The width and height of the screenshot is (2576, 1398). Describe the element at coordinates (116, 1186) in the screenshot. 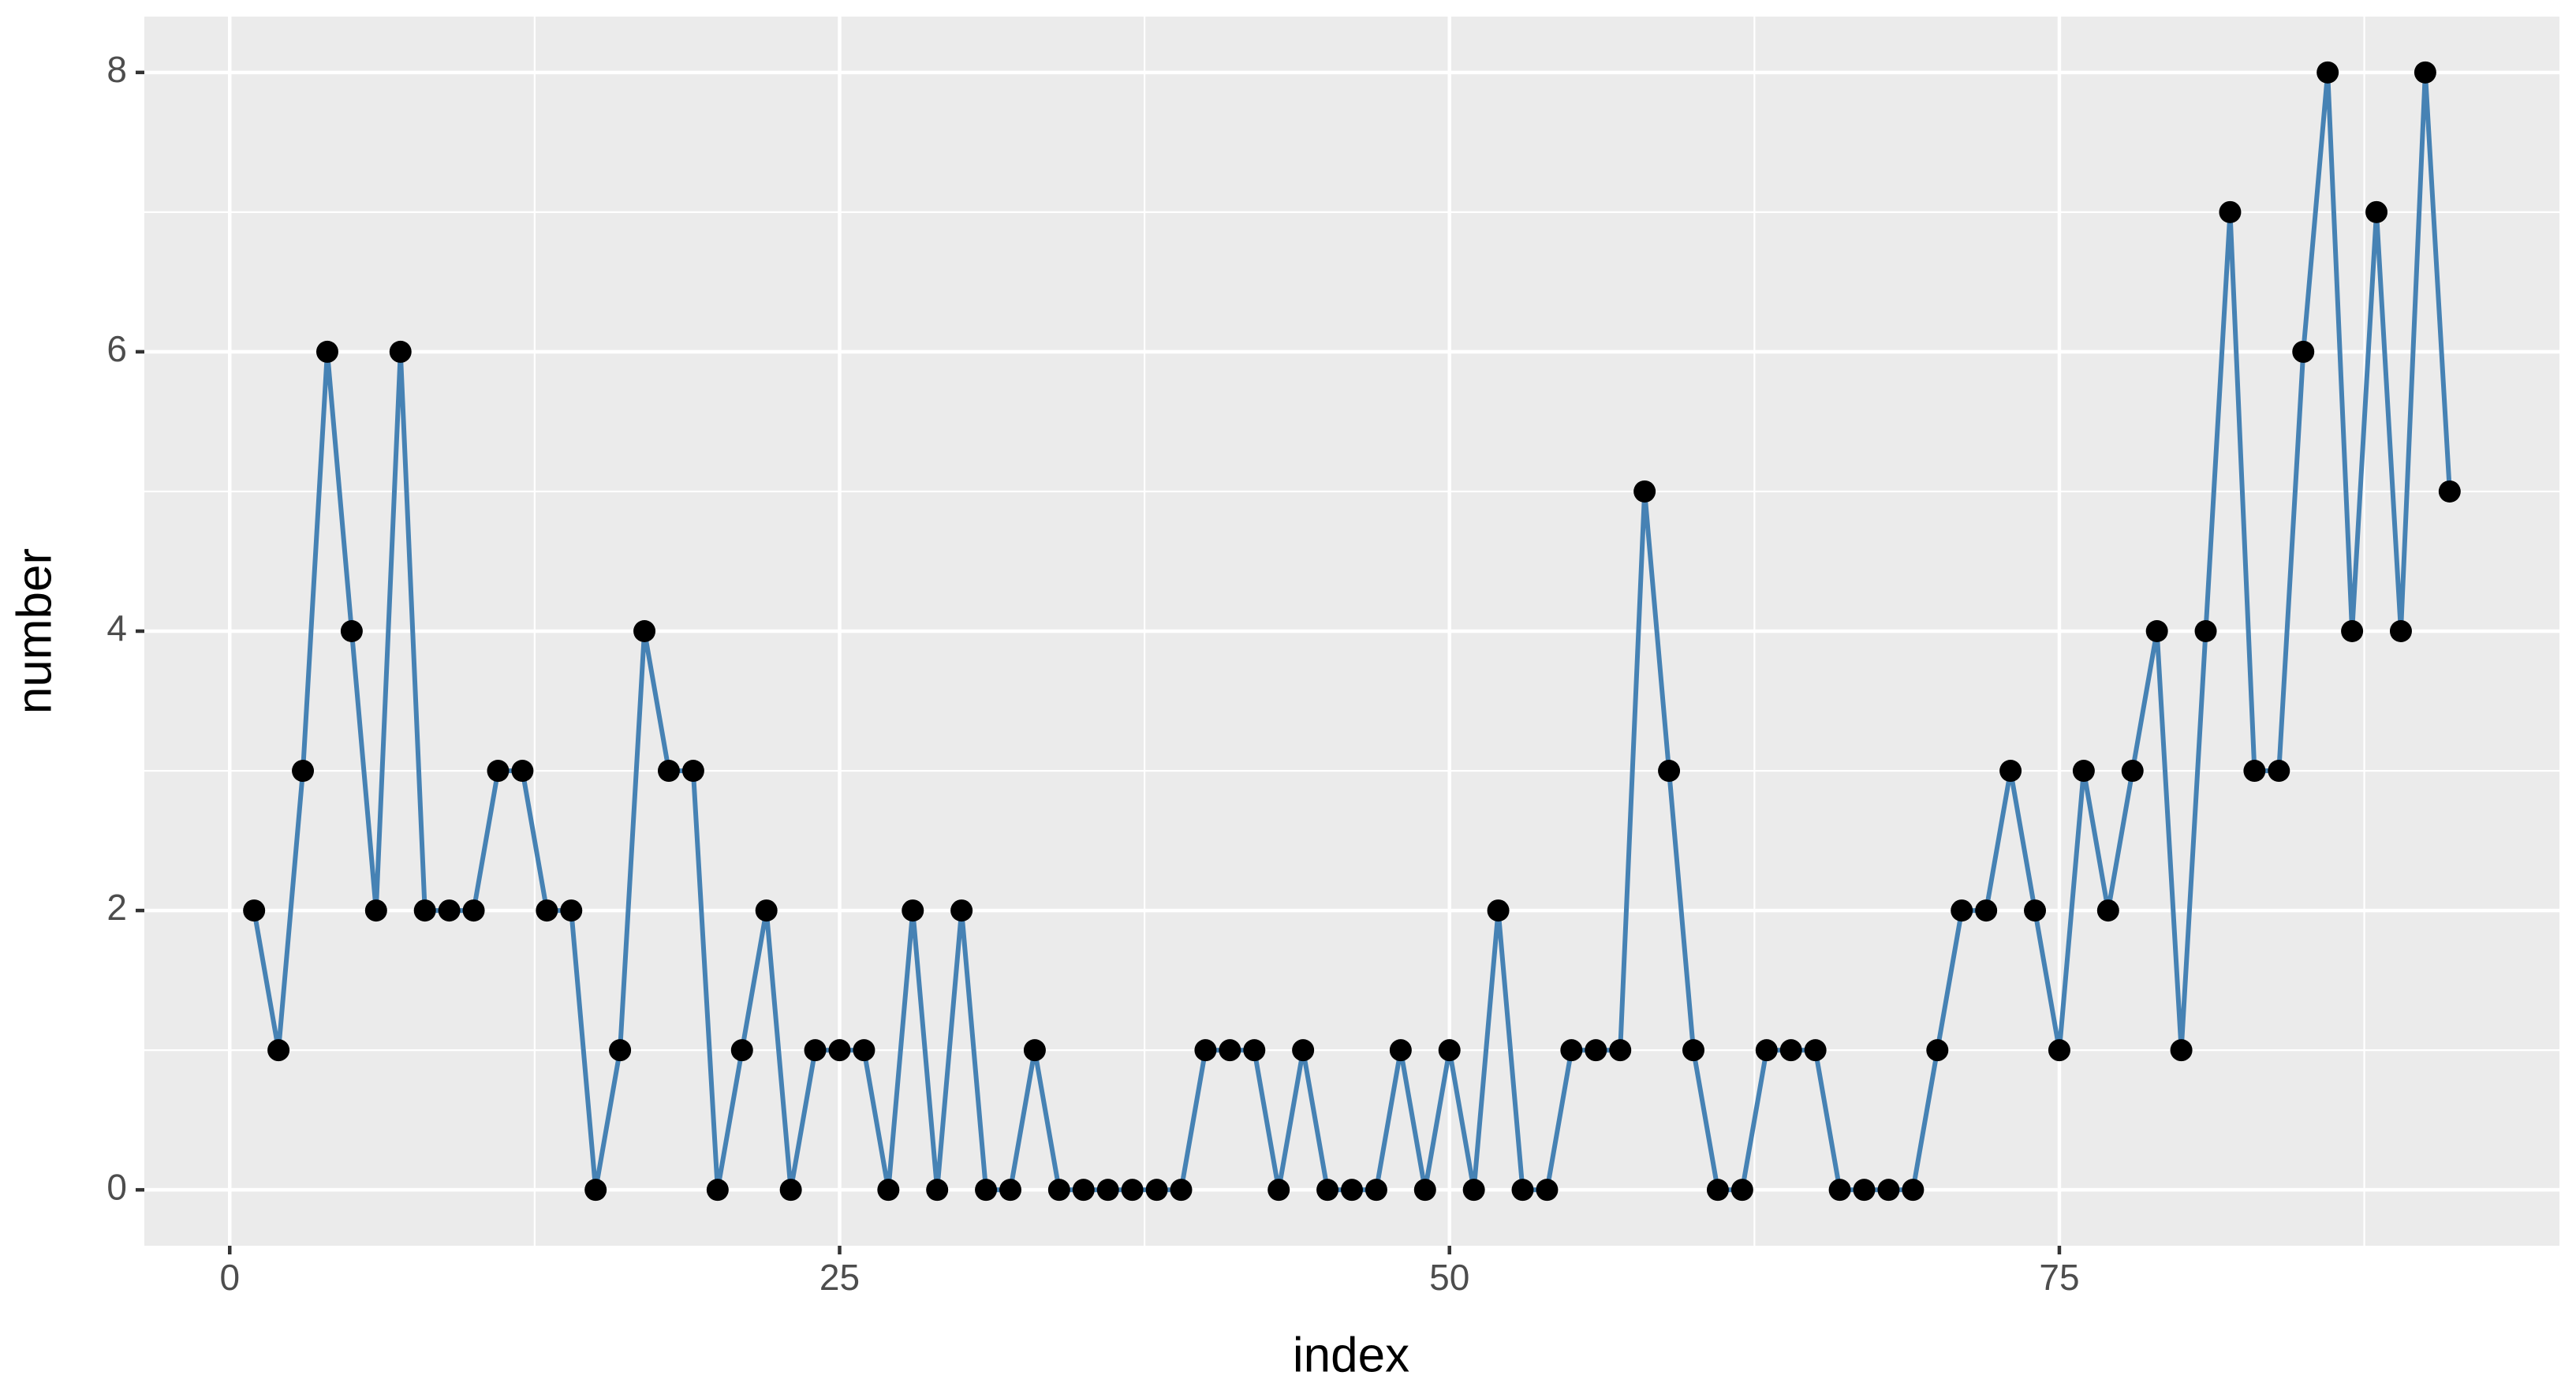

I see `y-tick-label: 0` at that location.